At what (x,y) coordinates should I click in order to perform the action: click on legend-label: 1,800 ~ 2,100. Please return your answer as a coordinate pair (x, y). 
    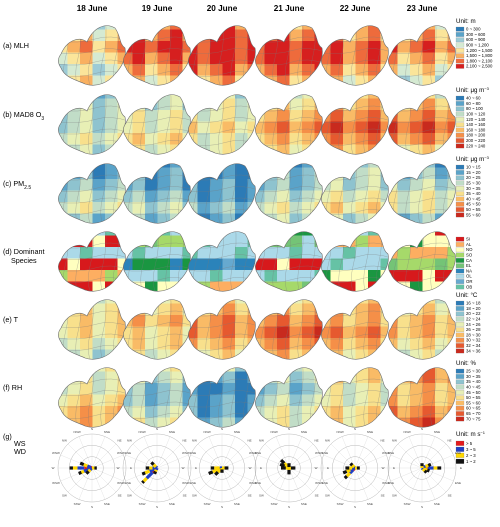
    Looking at the image, I should click on (479, 60).